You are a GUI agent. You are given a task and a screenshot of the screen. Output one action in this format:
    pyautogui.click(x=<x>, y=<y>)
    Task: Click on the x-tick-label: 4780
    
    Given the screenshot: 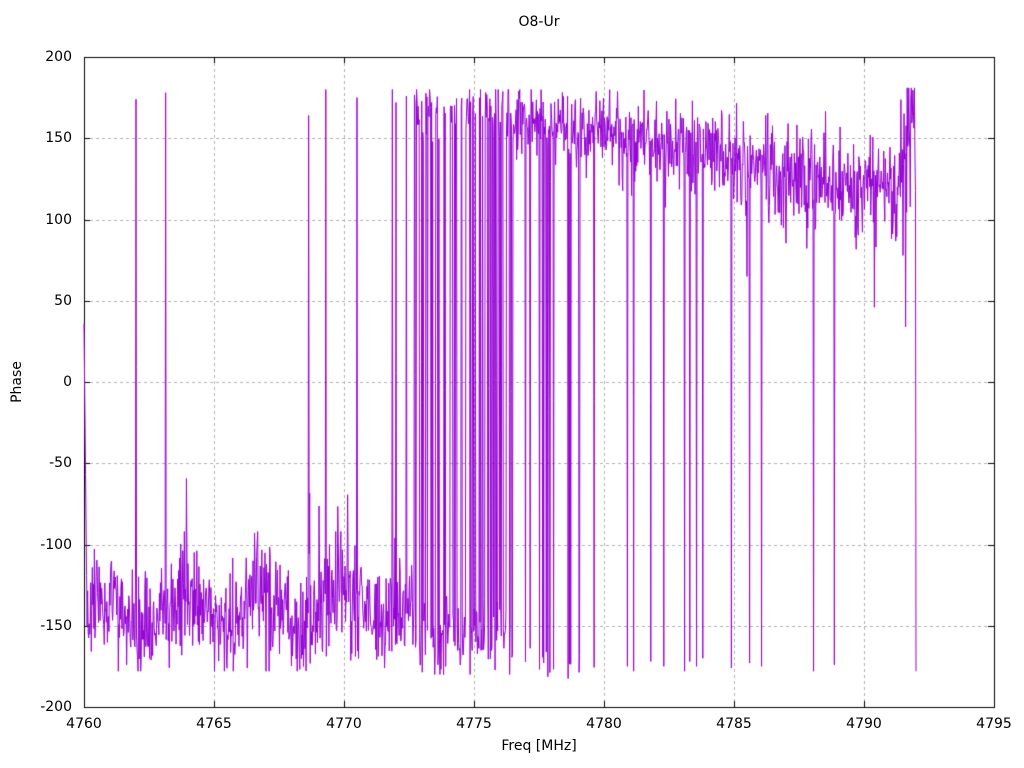 What is the action you would take?
    pyautogui.click(x=604, y=724)
    